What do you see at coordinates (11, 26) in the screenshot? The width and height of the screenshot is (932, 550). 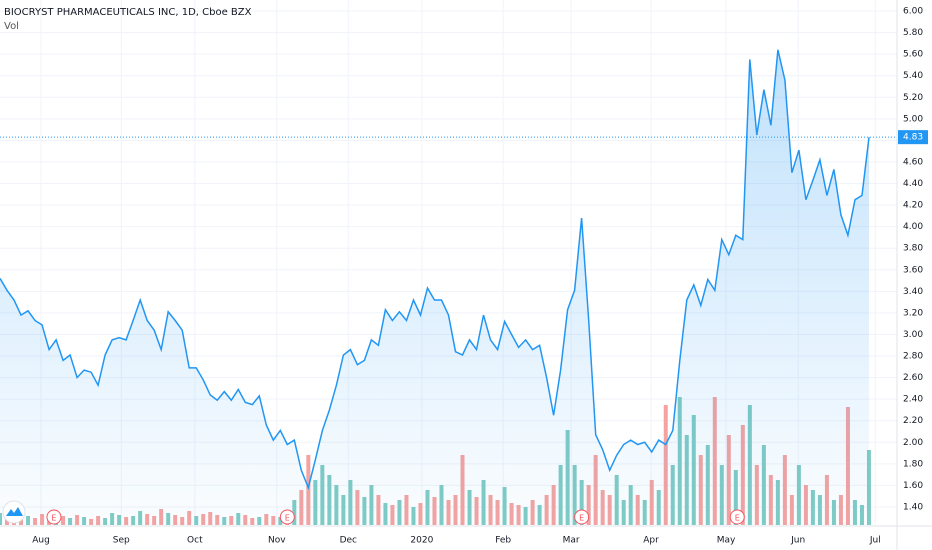 I see `volume-label: Vol` at bounding box center [11, 26].